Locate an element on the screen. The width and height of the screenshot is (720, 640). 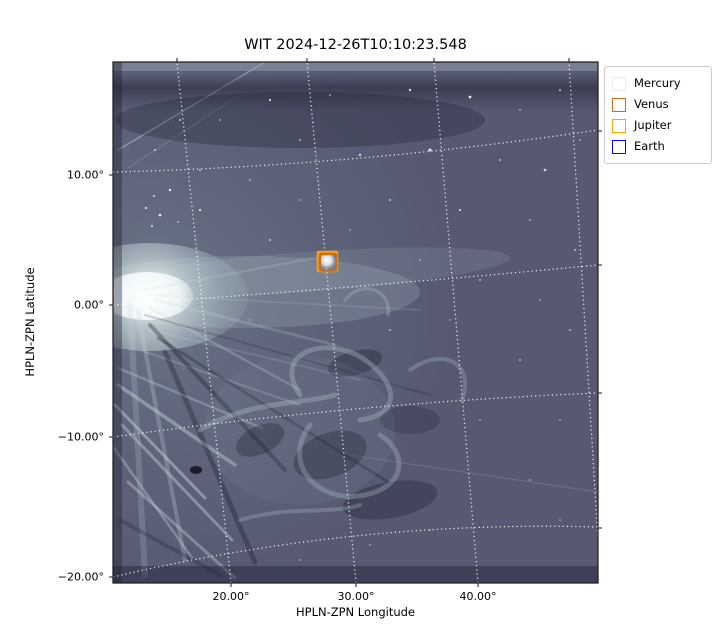
y-tick-label-0: 0.00° is located at coordinates (89, 305).